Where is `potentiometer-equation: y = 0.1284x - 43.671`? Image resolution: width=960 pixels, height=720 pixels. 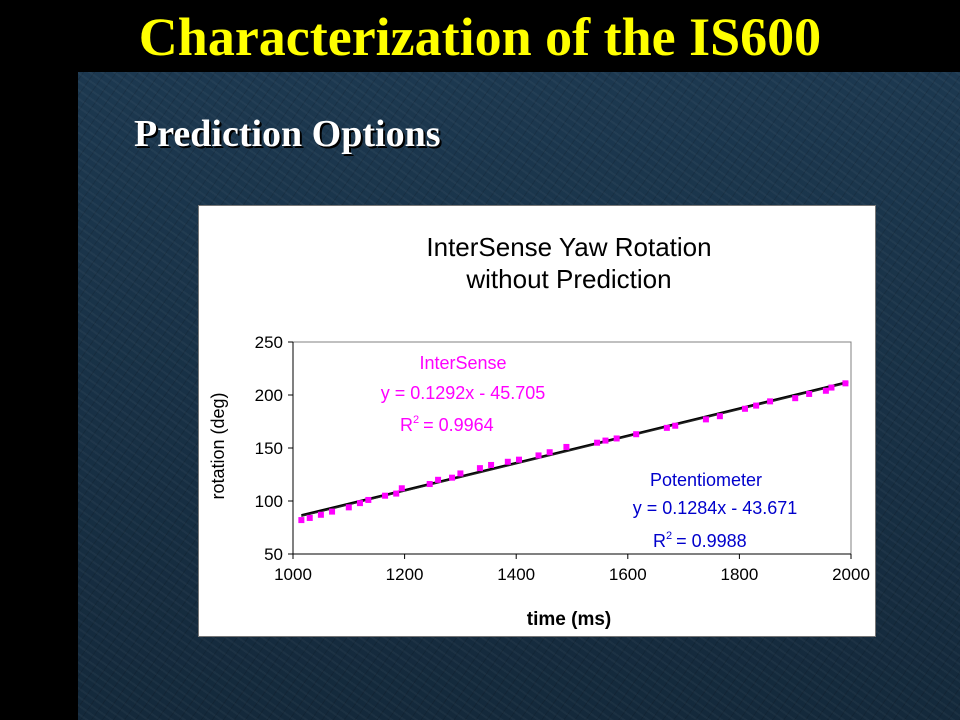
potentiometer-equation: y = 0.1284x - 43.671 is located at coordinates (715, 508).